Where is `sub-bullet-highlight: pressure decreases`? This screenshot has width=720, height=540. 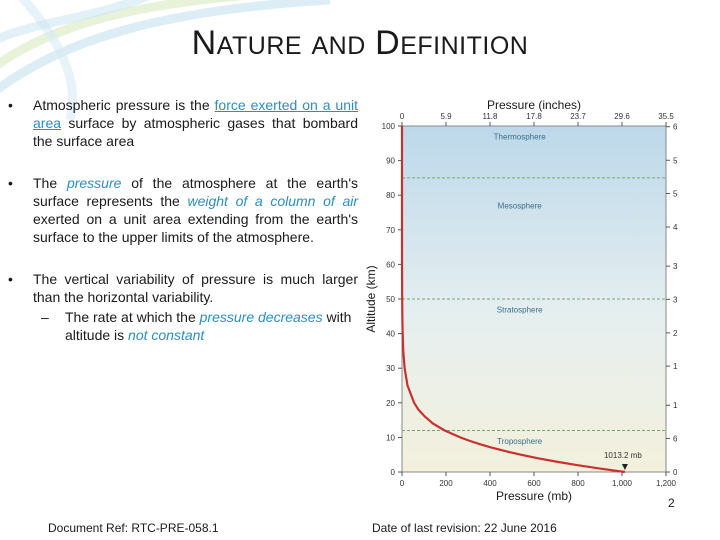 sub-bullet-highlight: pressure decreases is located at coordinates (261, 317).